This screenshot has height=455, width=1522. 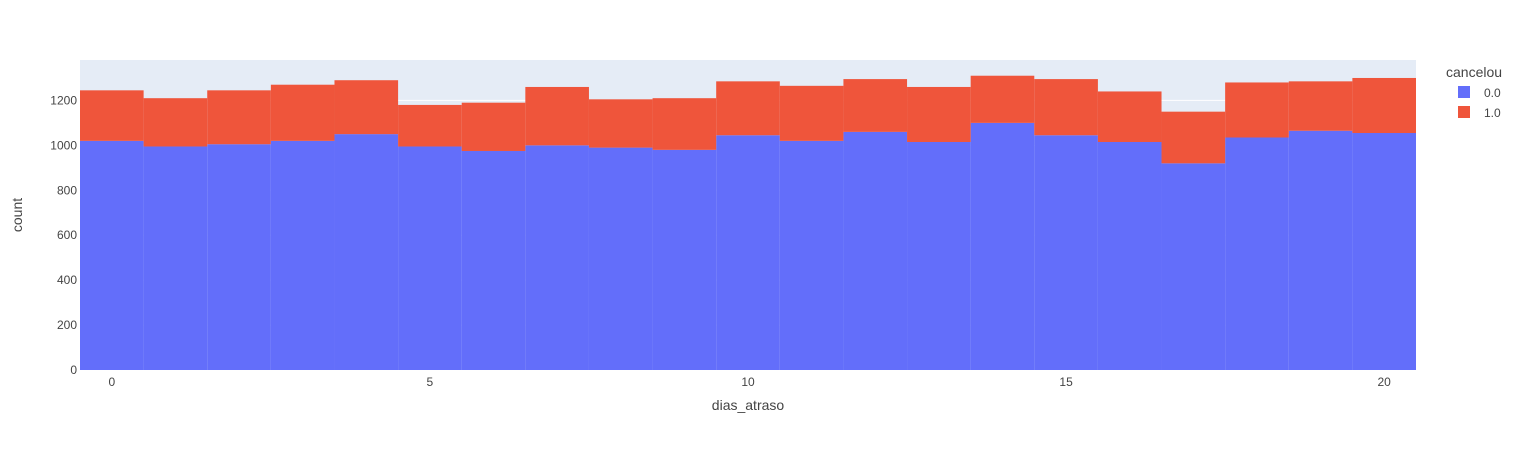 I want to click on bar-0.0-3, so click(x=302, y=255).